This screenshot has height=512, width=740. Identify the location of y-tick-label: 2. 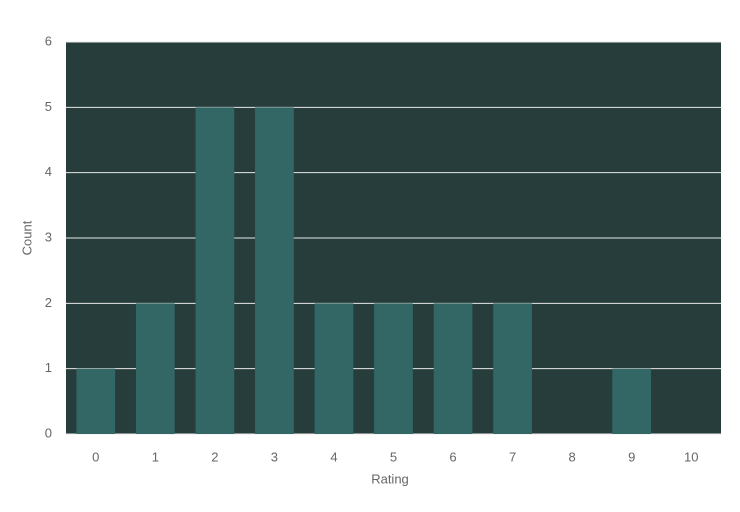
(48, 302).